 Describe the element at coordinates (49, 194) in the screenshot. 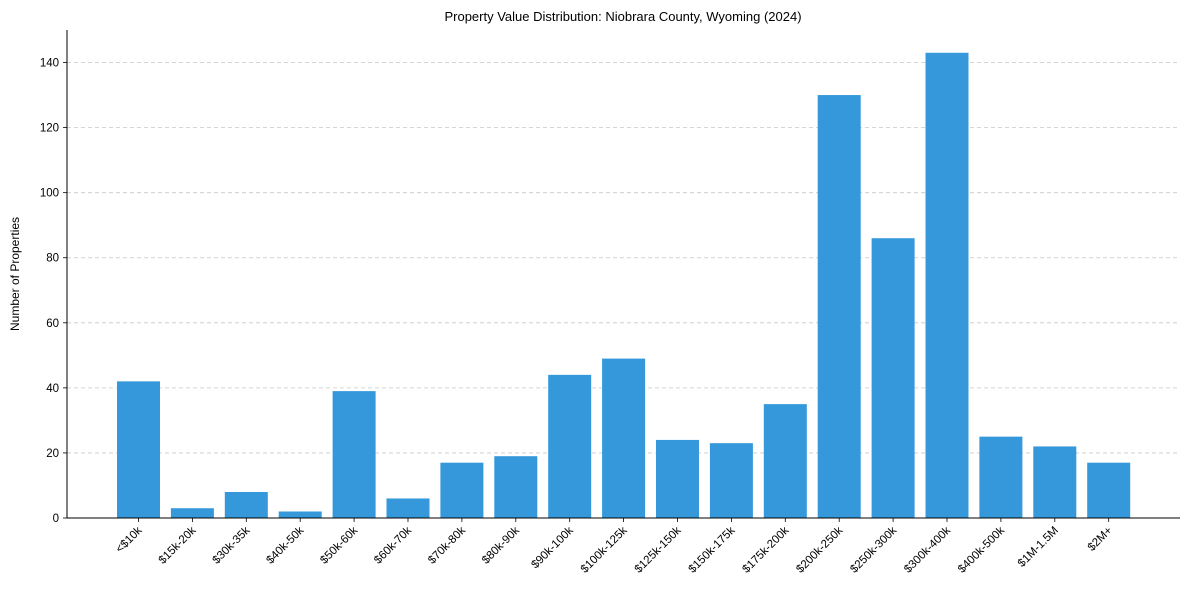

I see `y-tick-label: 100` at that location.